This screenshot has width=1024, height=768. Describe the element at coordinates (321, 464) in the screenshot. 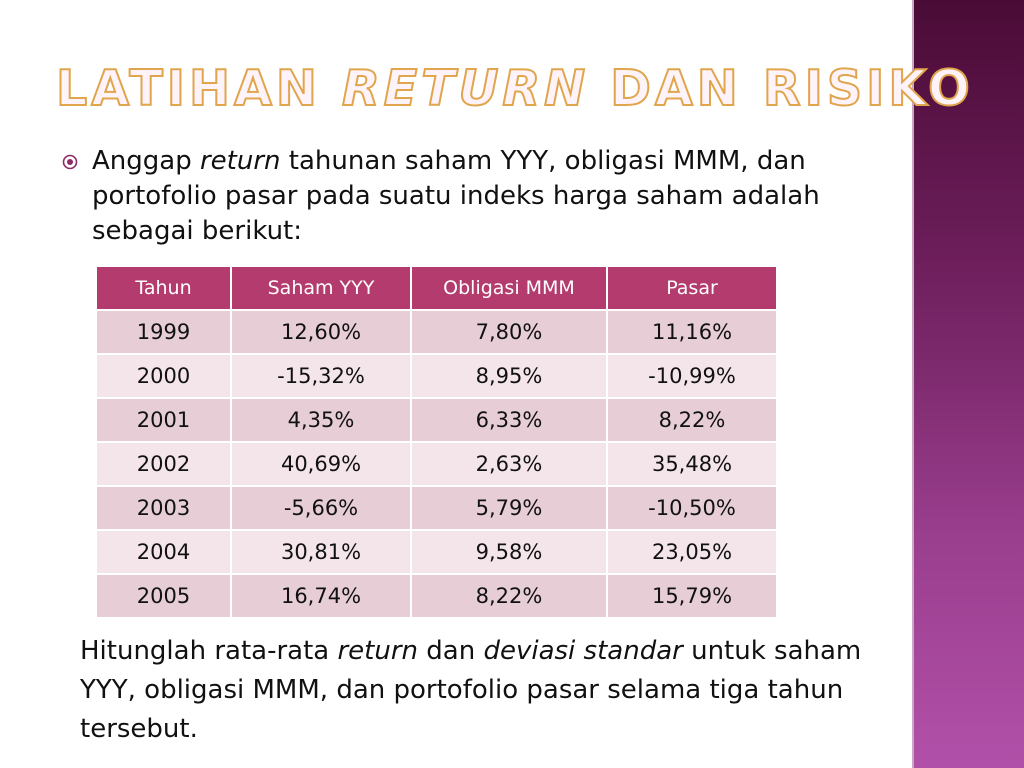

I see `cell-saham-yyy: 40,69%` at that location.